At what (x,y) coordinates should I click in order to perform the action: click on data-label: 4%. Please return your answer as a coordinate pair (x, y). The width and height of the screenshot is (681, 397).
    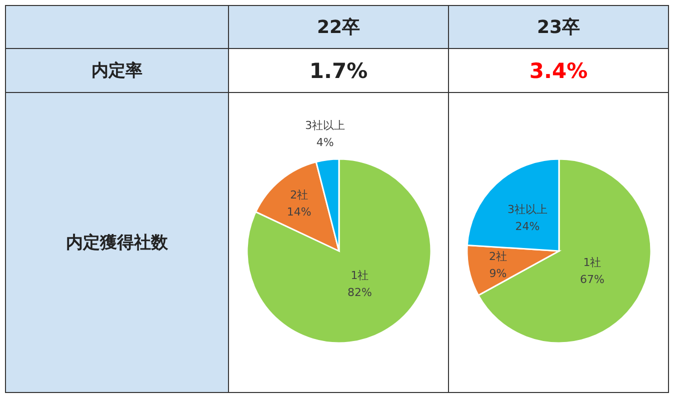
    Looking at the image, I should click on (325, 142).